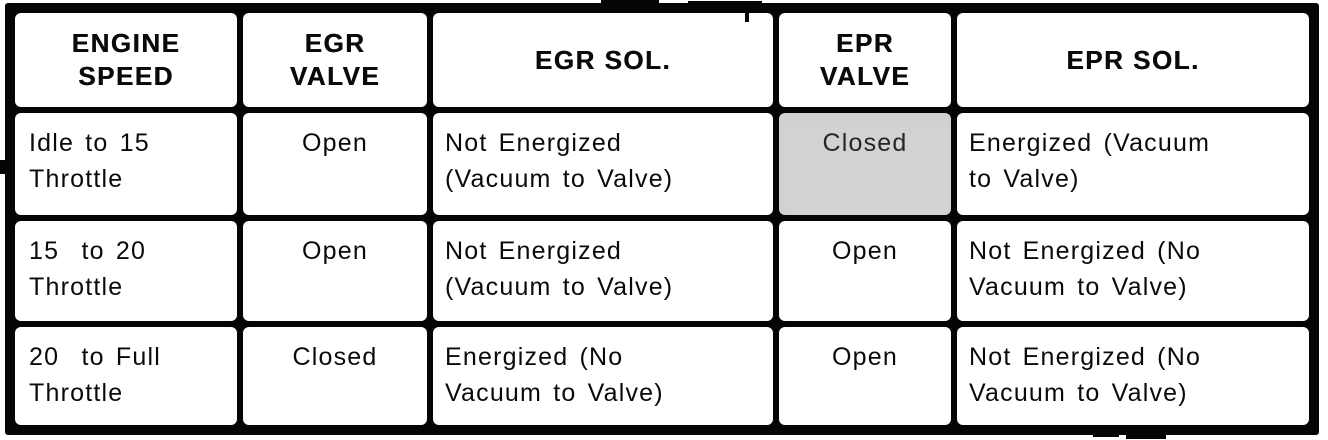 Image resolution: width=1328 pixels, height=440 pixels. What do you see at coordinates (1133, 376) in the screenshot?
I see `row-2-epr-sol-cell: Not Energized (No Vacuum to Valve)` at bounding box center [1133, 376].